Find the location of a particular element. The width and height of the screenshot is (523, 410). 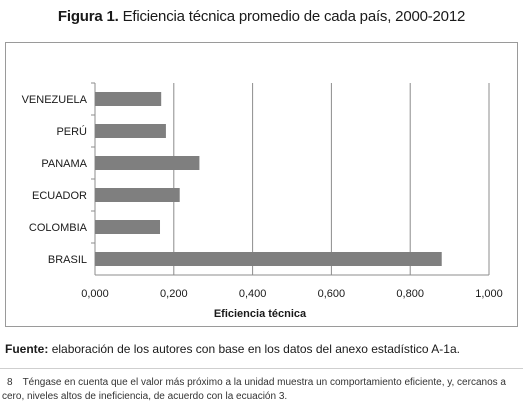

category-label-panama: PANAMA is located at coordinates (64, 164).